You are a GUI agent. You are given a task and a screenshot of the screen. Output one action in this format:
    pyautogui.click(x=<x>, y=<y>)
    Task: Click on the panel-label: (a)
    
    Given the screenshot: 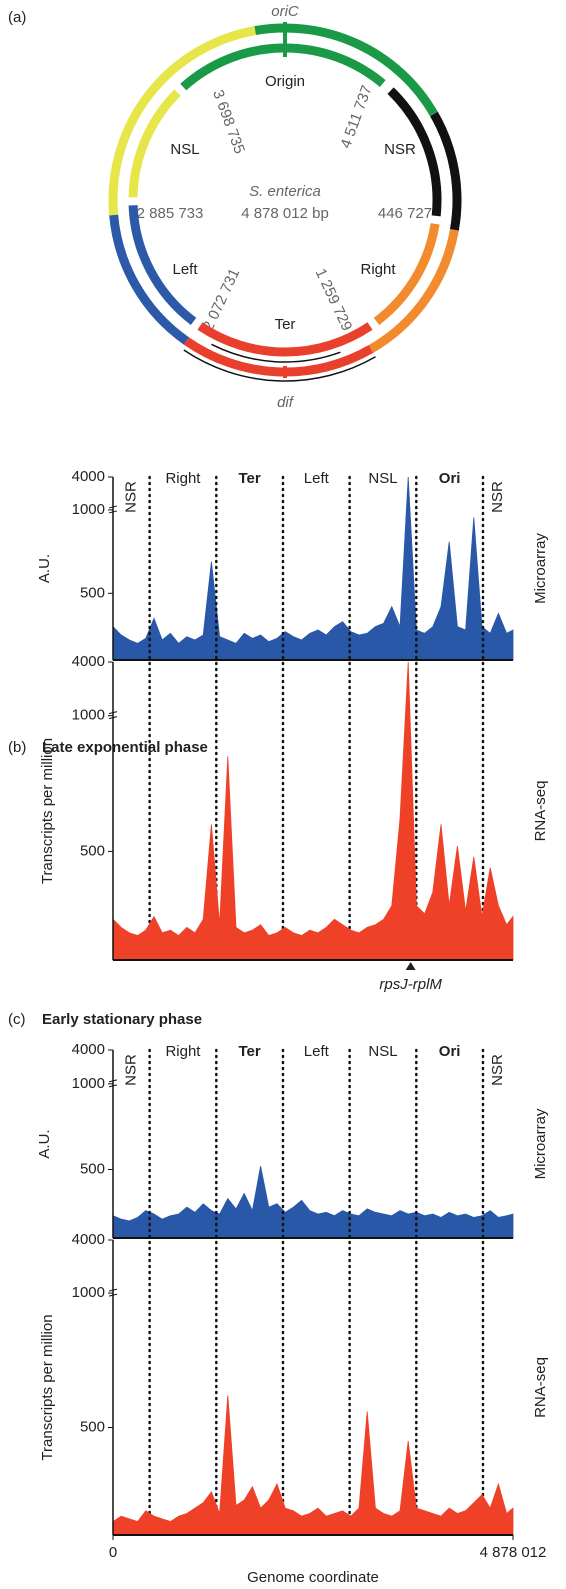 What is the action you would take?
    pyautogui.click(x=17, y=17)
    